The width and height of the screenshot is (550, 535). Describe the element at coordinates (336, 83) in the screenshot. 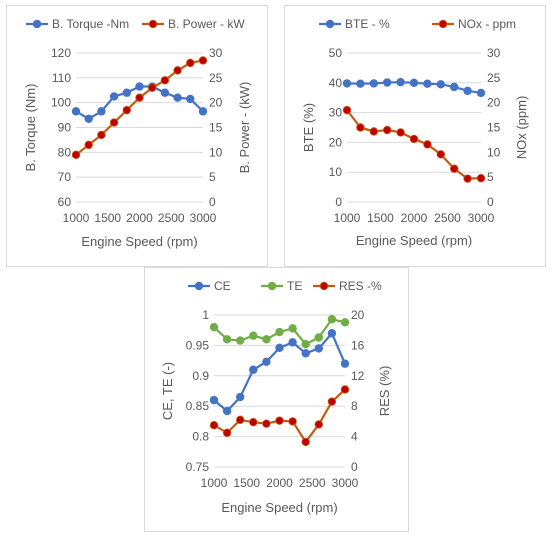

I see `y-tick-label: 40` at that location.